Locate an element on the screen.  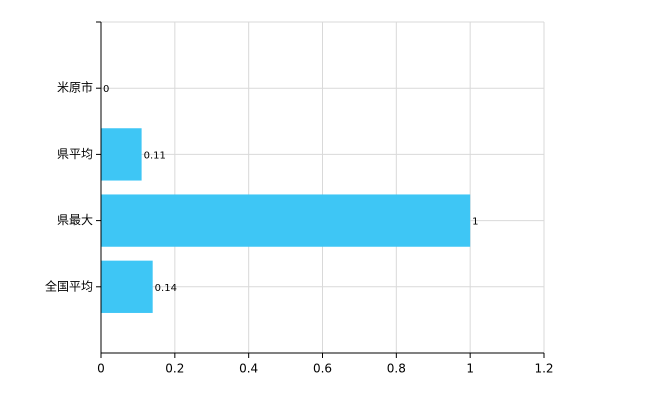
x-tick-label: 0.2 is located at coordinates (174, 369).